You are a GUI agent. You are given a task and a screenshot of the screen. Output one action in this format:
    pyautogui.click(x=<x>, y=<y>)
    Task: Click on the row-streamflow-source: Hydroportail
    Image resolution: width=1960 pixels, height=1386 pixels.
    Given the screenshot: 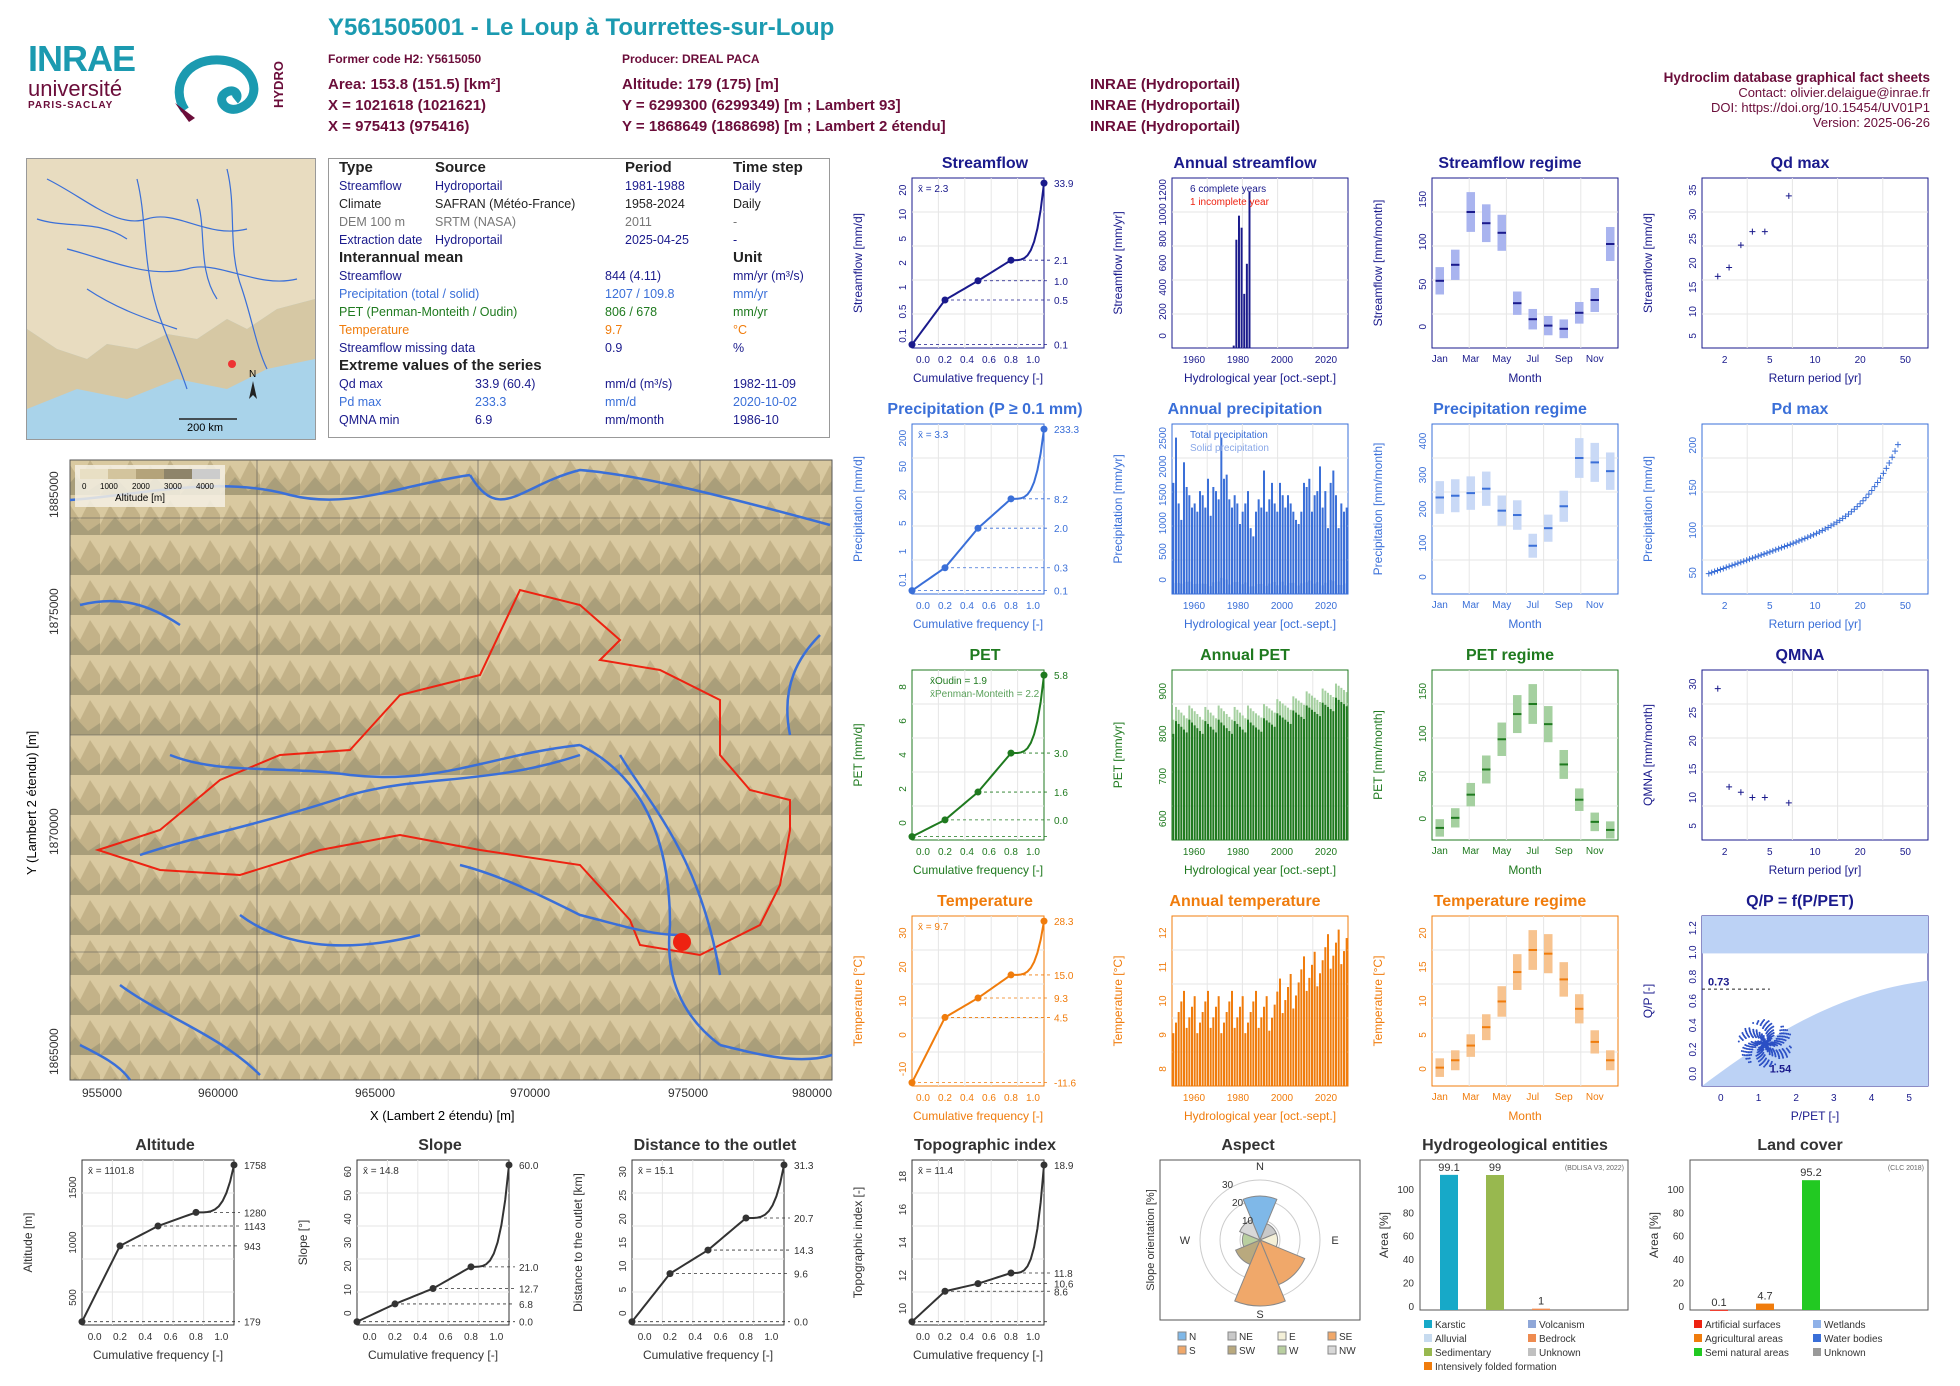 What is the action you would take?
    pyautogui.click(x=469, y=186)
    